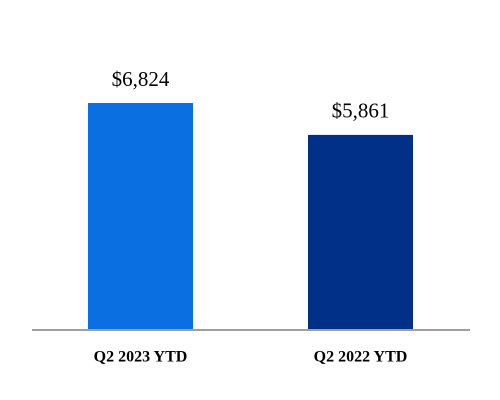  I want to click on x-tick-label: Q2 2022 YTD, so click(361, 357).